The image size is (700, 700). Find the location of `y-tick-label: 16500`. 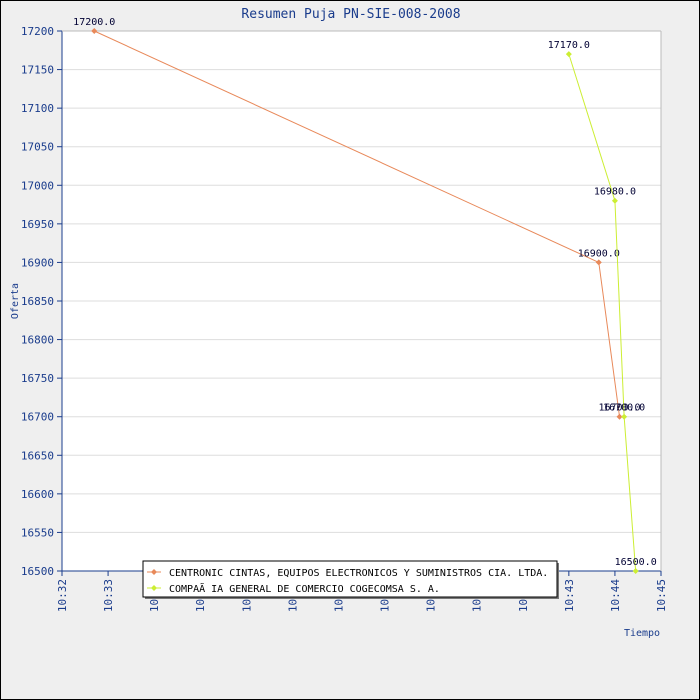

y-tick-label: 16500 is located at coordinates (37, 571).